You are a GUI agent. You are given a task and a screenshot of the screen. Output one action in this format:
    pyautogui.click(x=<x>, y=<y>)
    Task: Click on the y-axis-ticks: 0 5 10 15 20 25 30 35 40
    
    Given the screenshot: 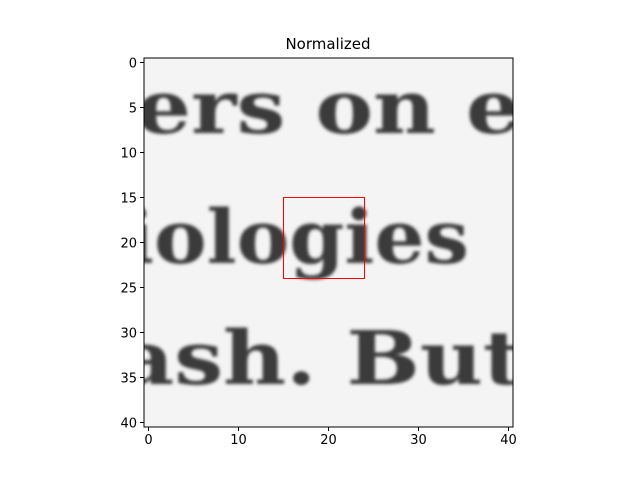 What is the action you would take?
    pyautogui.click(x=132, y=244)
    